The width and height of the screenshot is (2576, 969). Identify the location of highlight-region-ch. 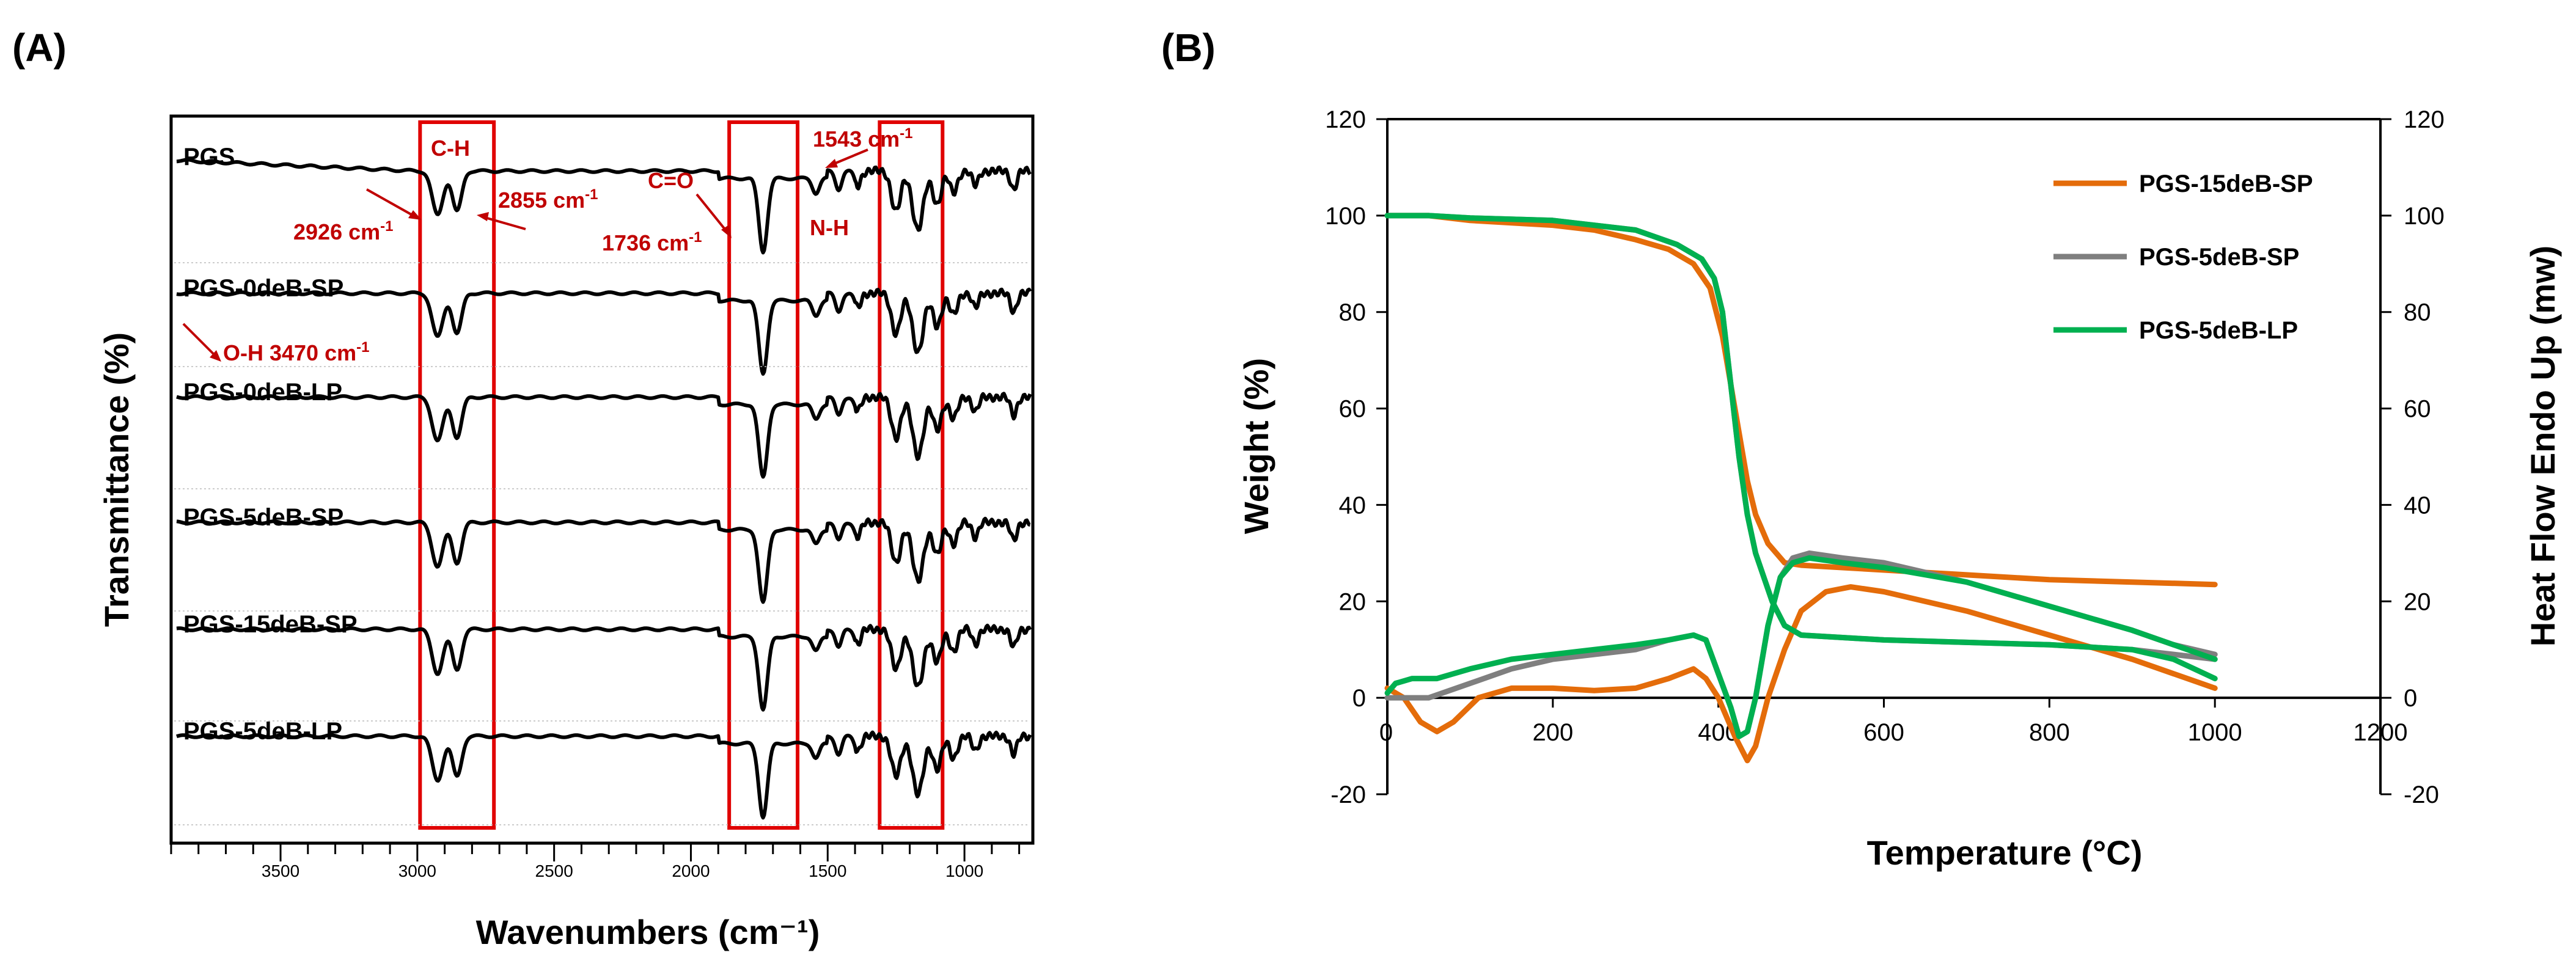
(457, 475).